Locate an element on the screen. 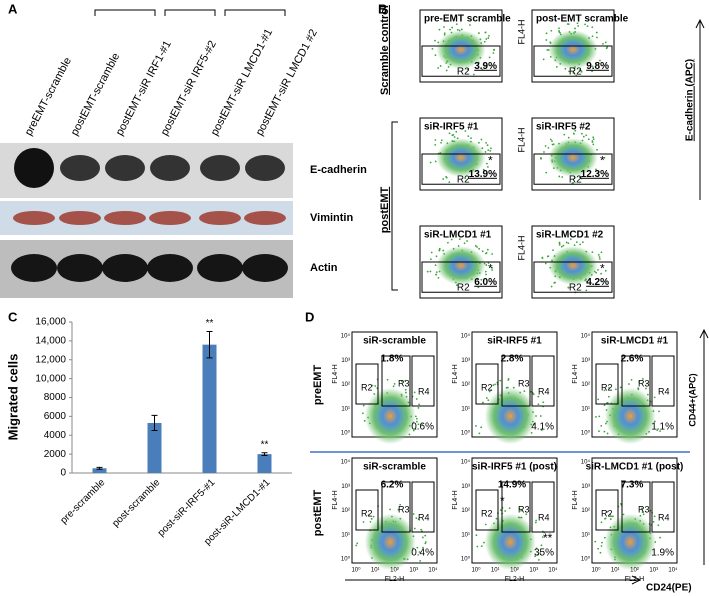 Image resolution: width=709 pixels, height=596 pixels. x-tick-label: 10³ is located at coordinates (533, 571).